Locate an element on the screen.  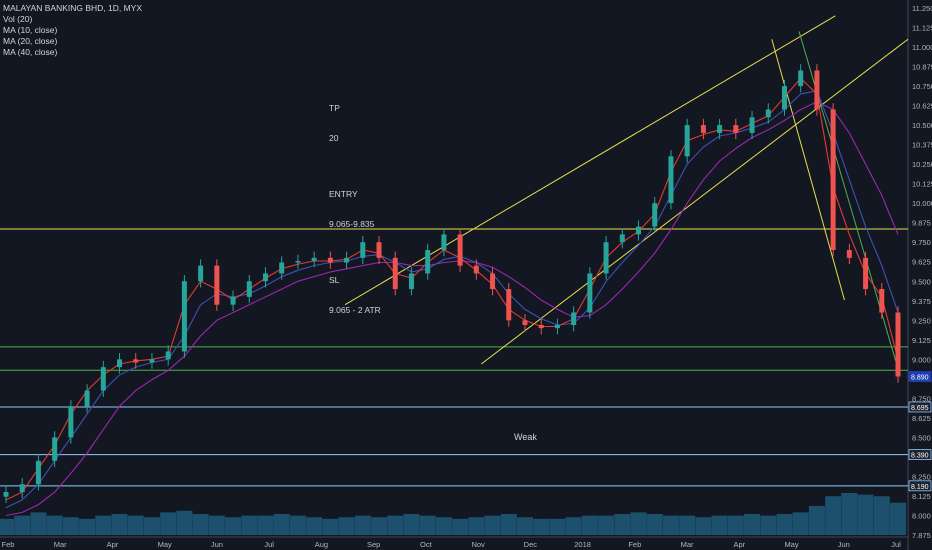
x-tick-label: Jun is located at coordinates (217, 544).